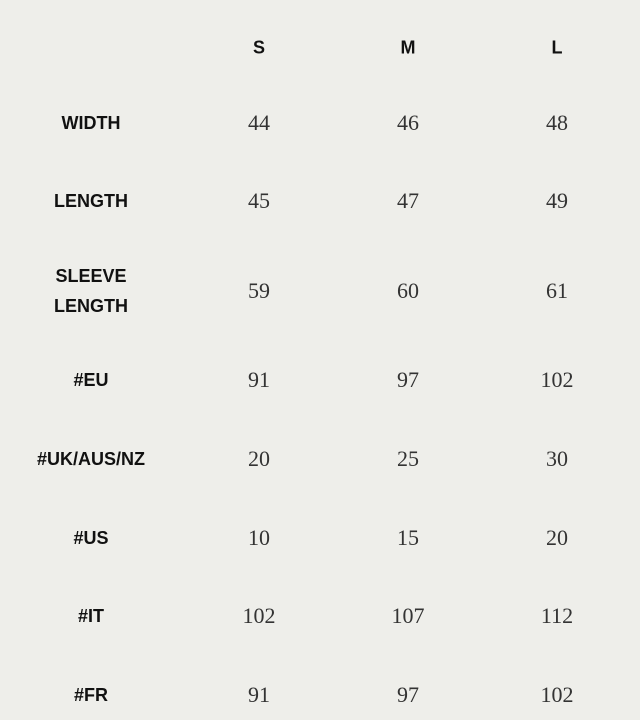 Image resolution: width=640 pixels, height=720 pixels. I want to click on table-cell: 59, so click(259, 290).